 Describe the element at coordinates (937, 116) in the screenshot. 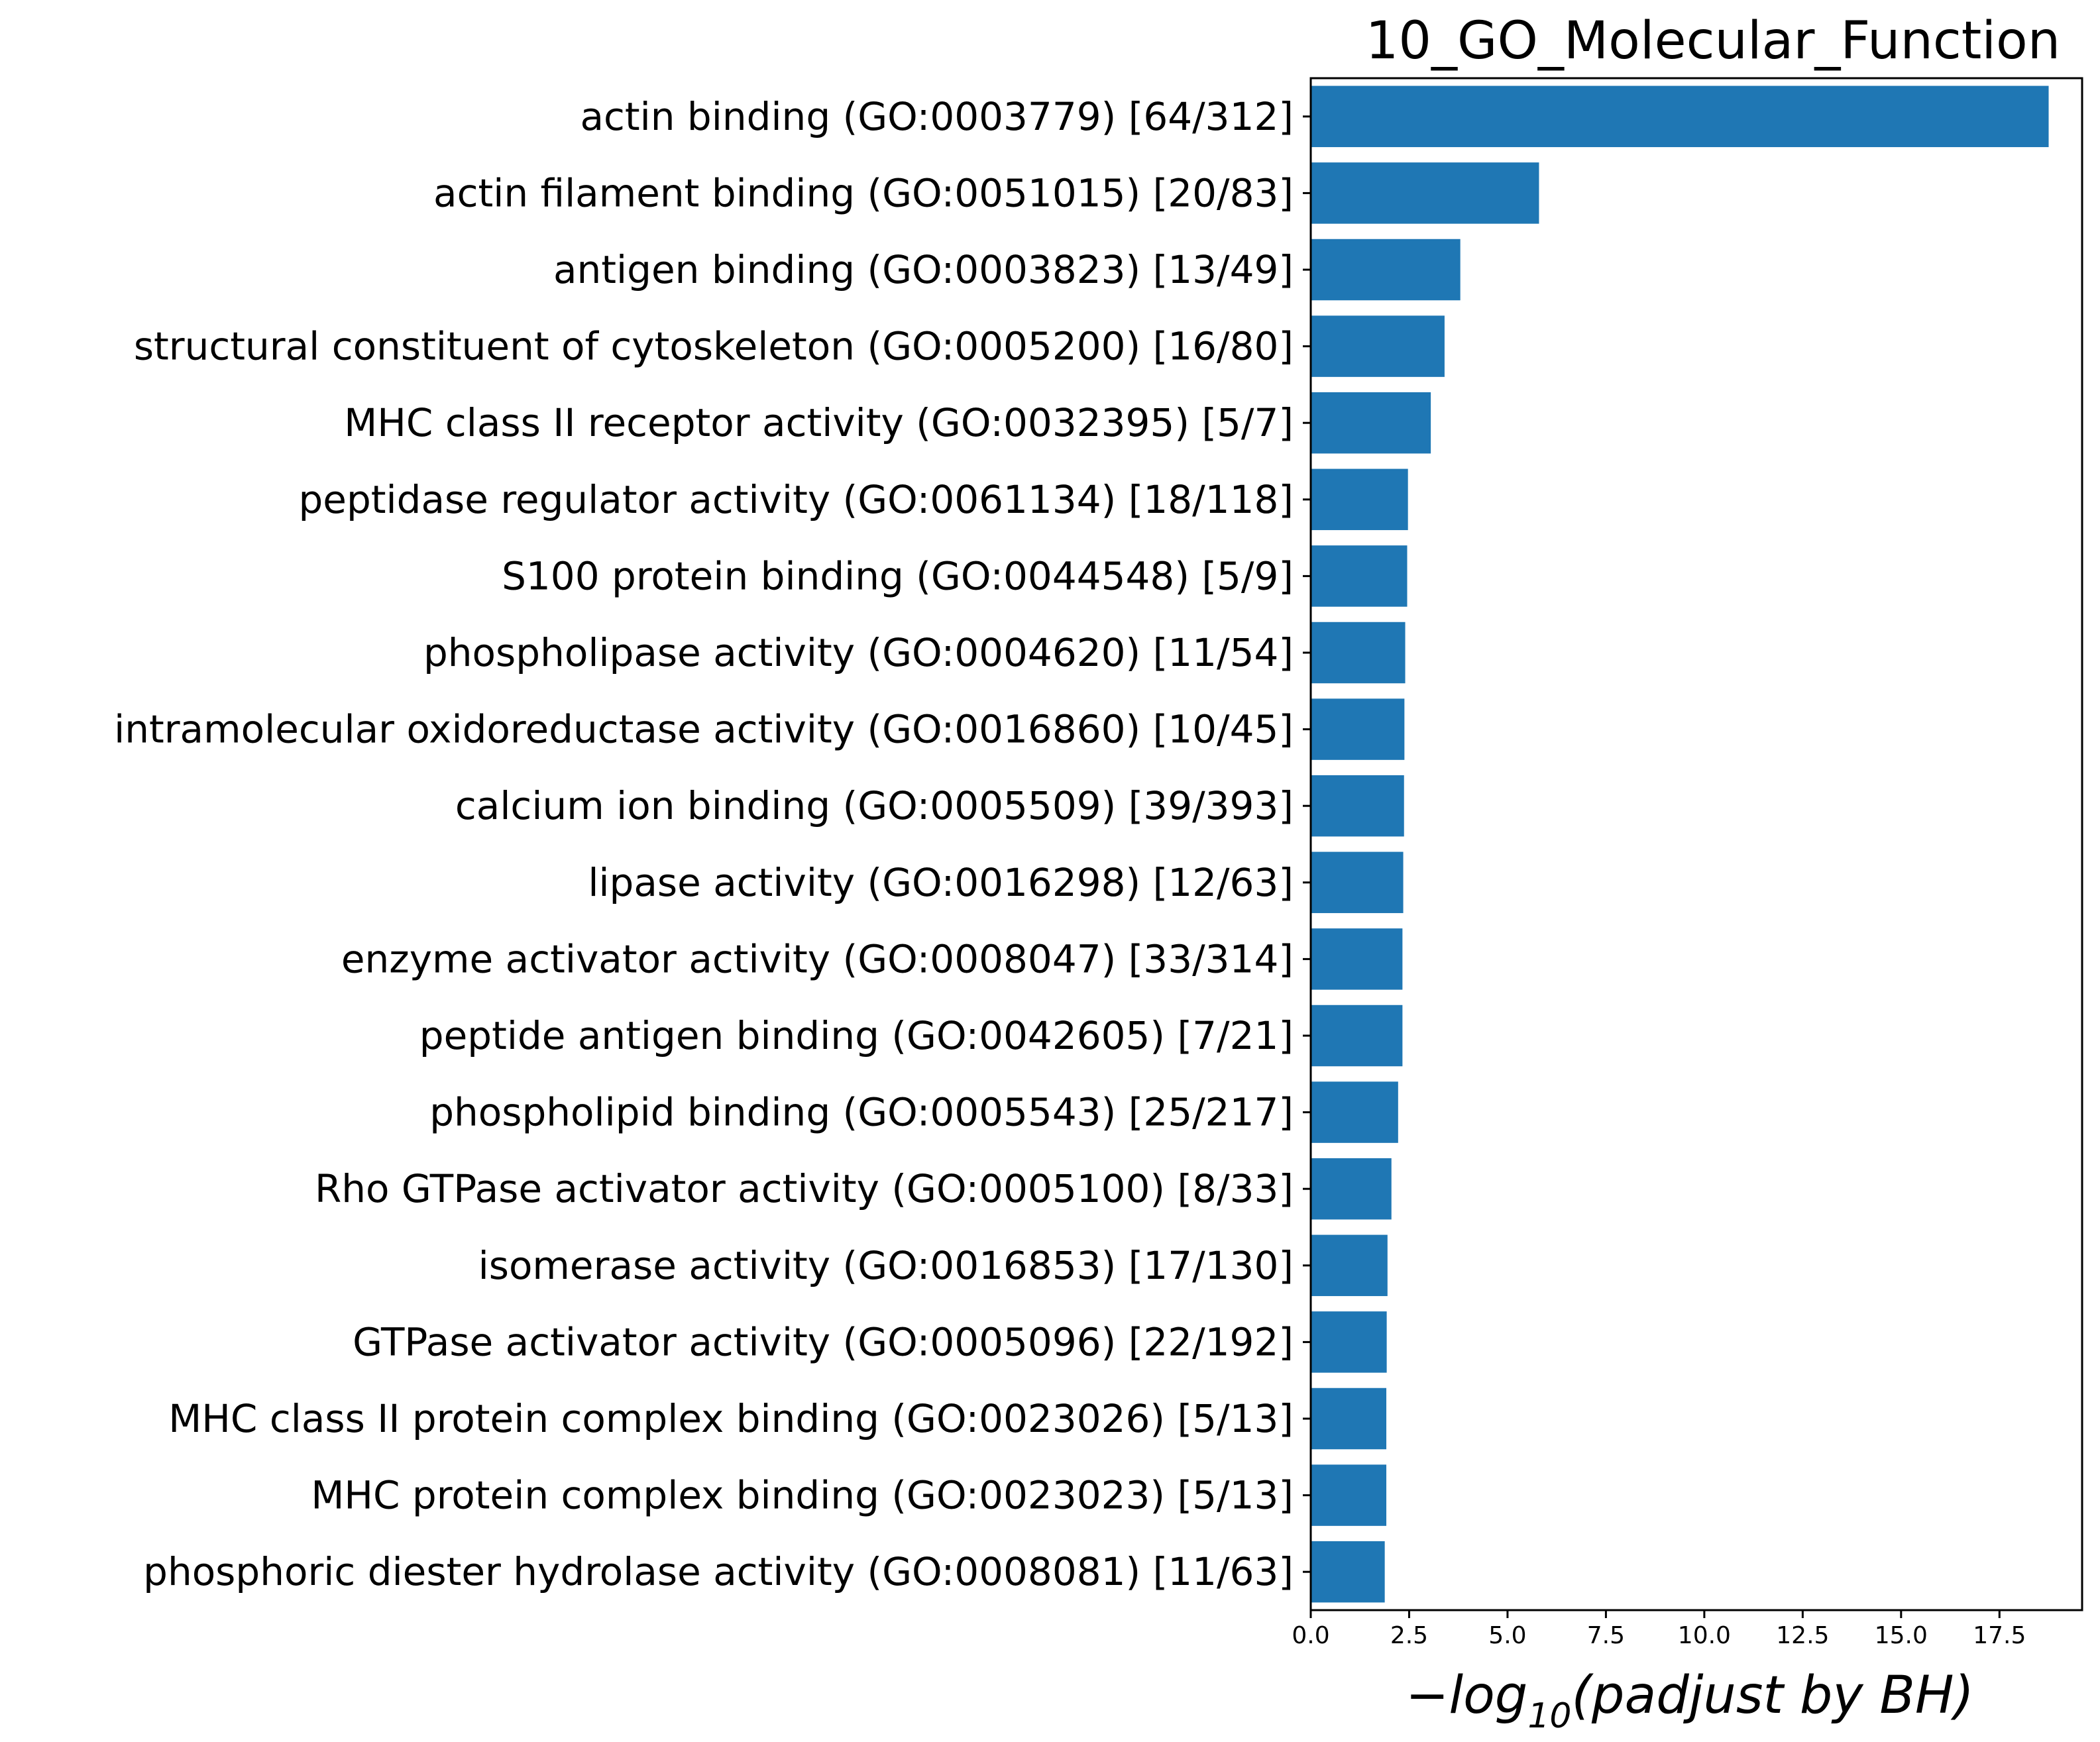

I see `category-label: actin binding (GO:0003779) [64/312]` at that location.